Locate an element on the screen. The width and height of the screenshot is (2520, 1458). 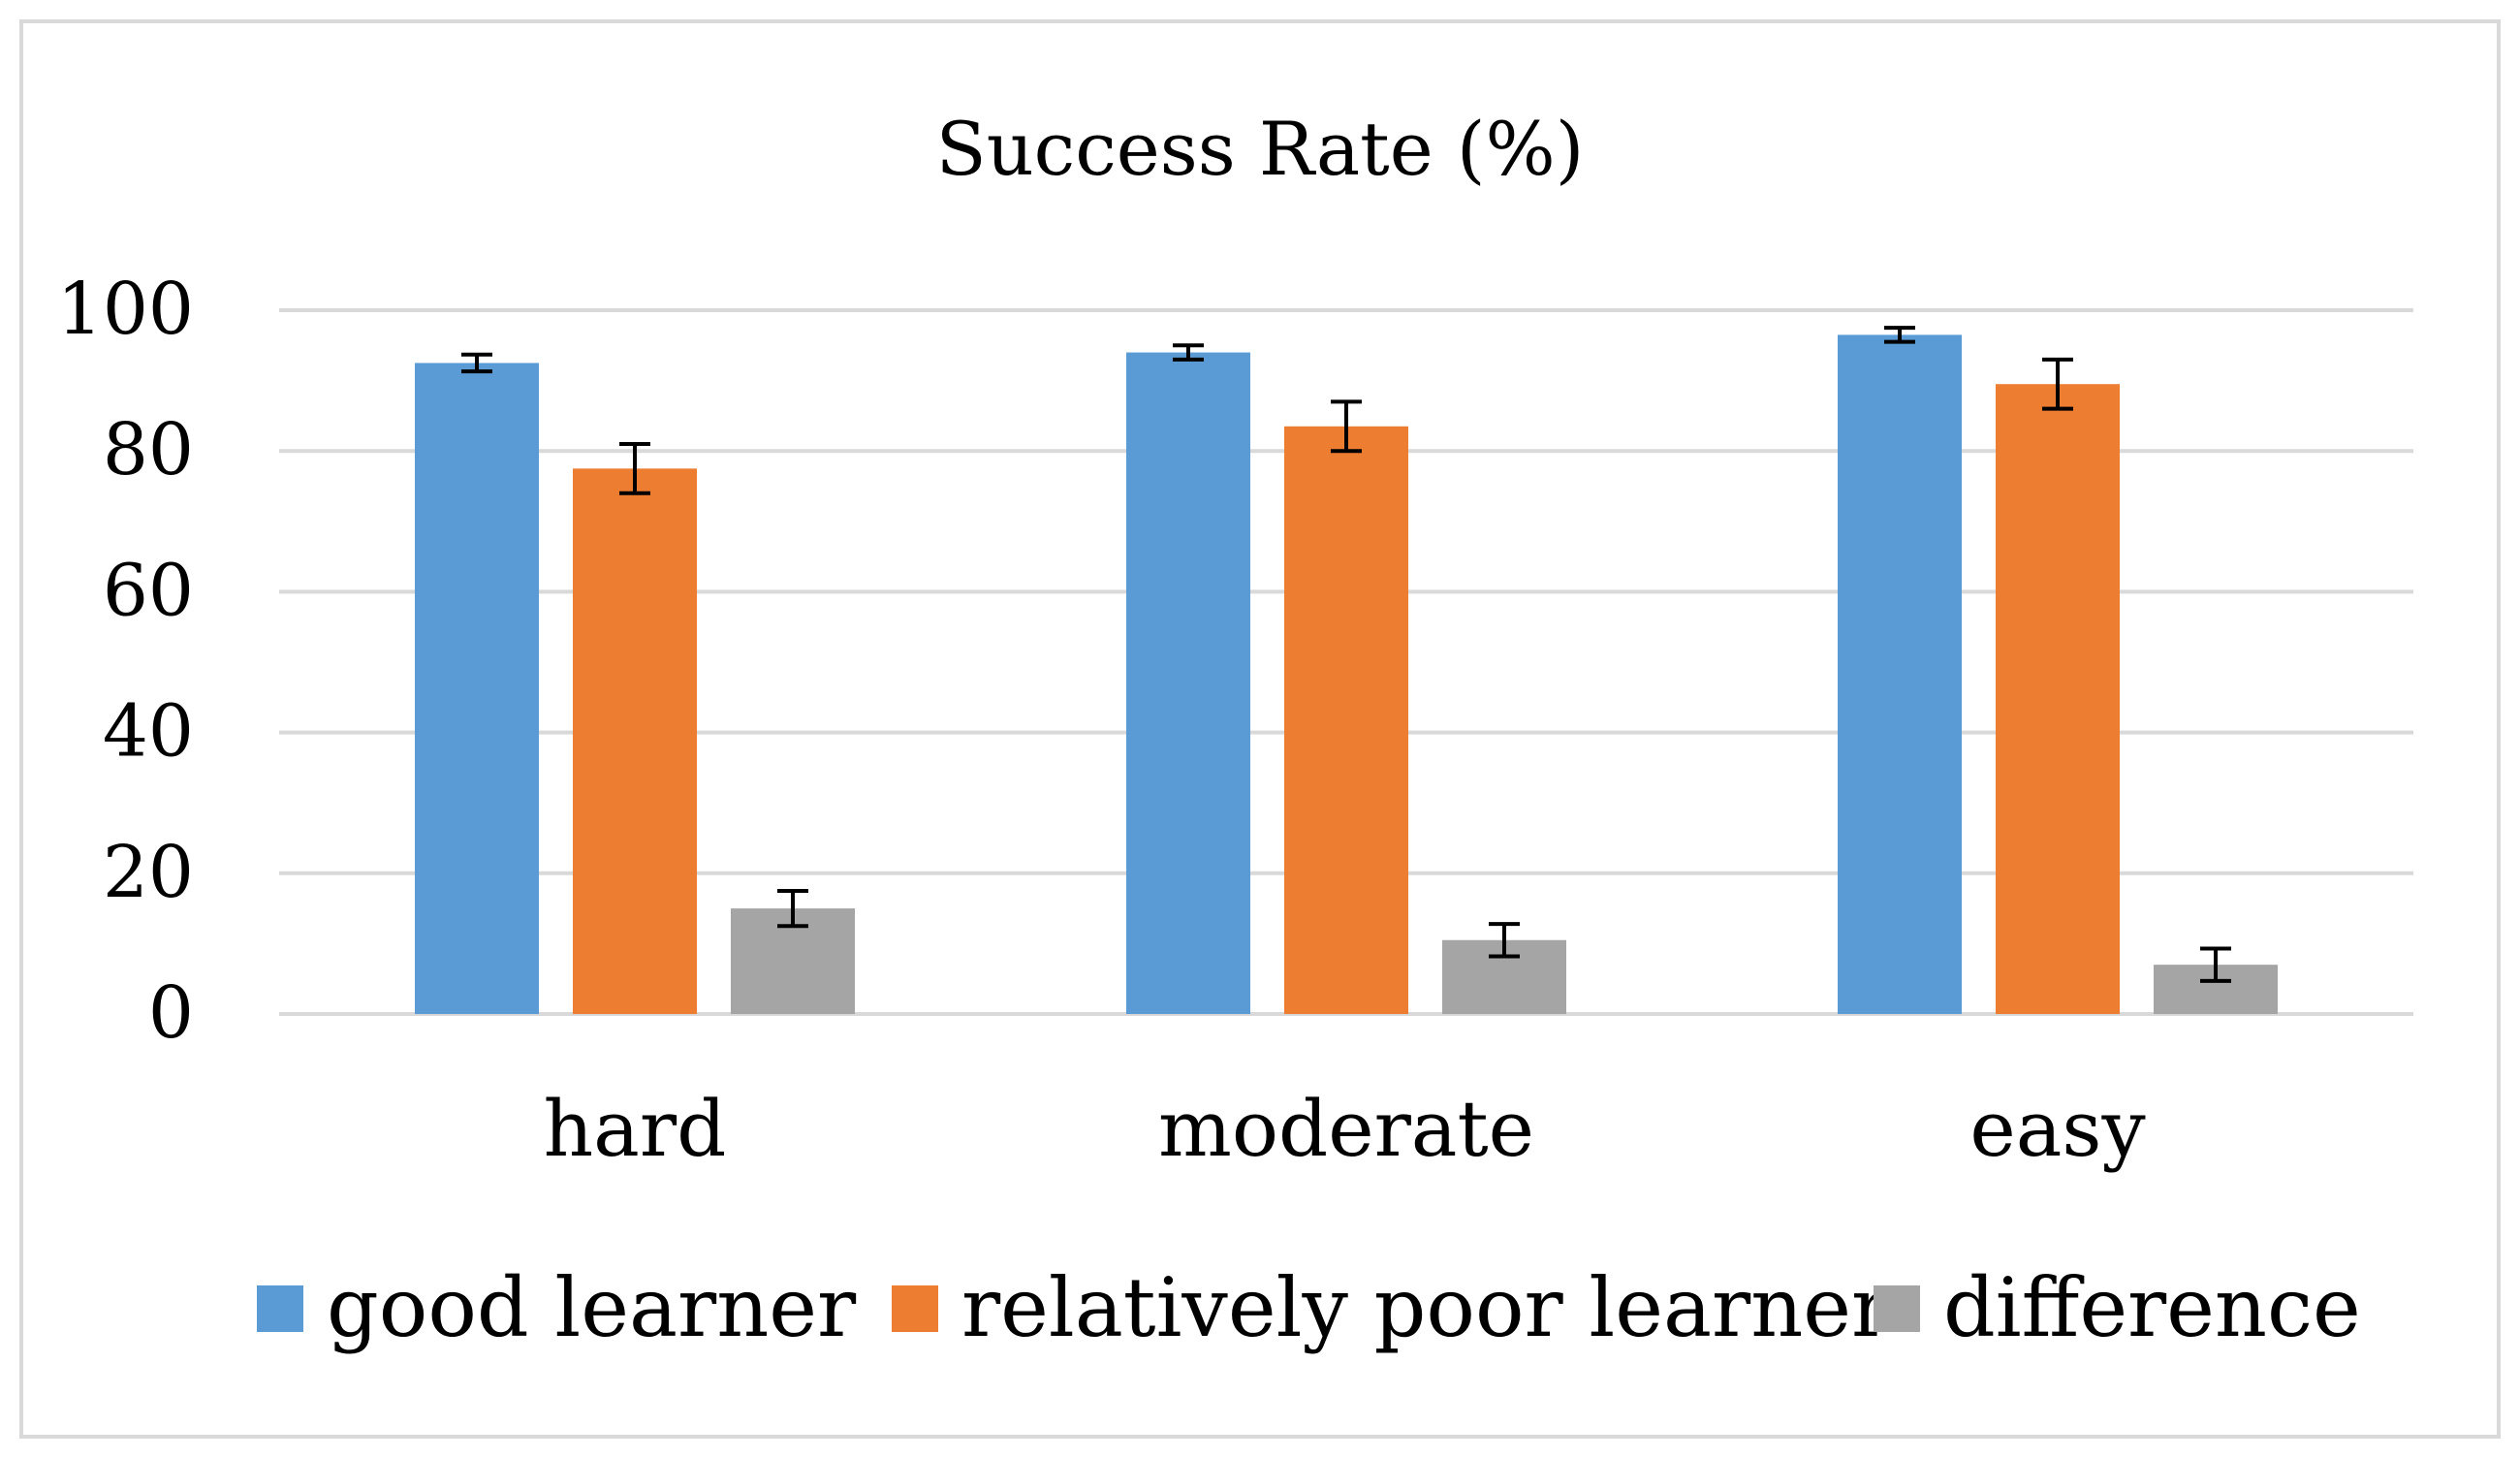
error-bar-good-learner-hard is located at coordinates (476, 363).